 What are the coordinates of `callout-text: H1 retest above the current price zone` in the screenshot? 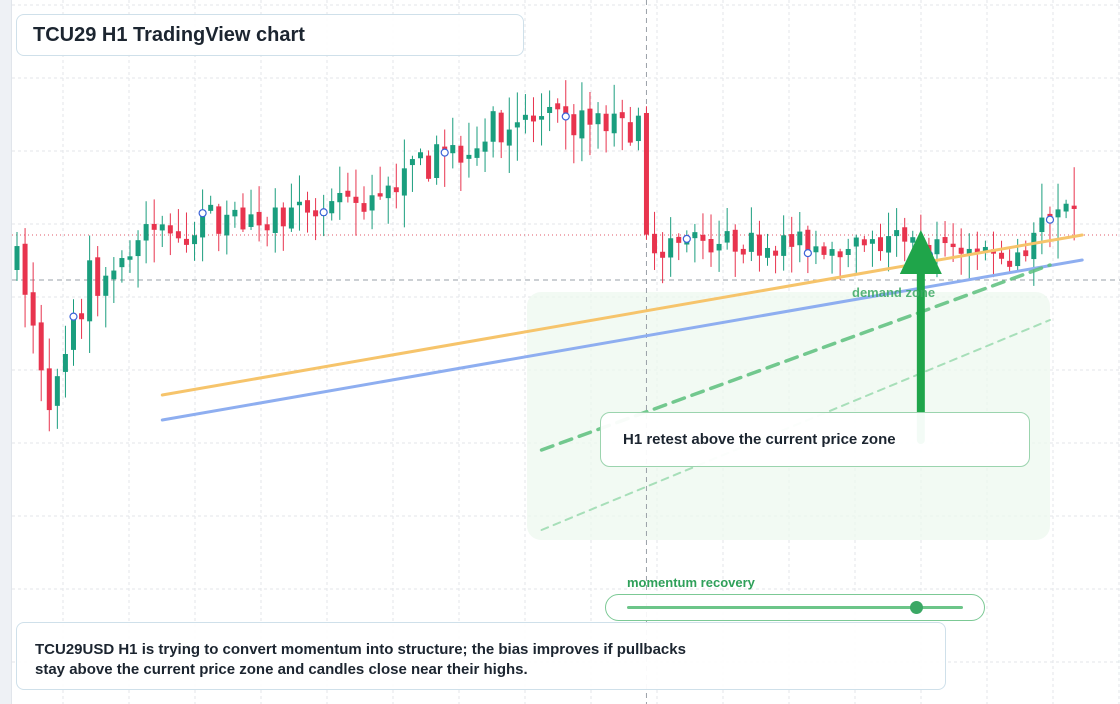 It's located at (759, 439).